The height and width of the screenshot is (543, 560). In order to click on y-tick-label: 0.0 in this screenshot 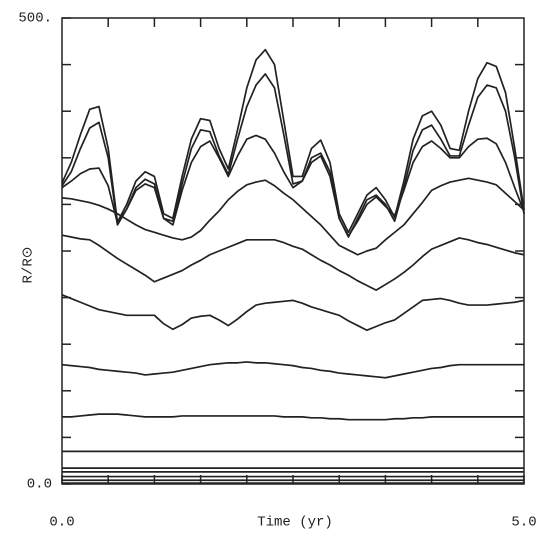, I will do `click(39, 485)`.